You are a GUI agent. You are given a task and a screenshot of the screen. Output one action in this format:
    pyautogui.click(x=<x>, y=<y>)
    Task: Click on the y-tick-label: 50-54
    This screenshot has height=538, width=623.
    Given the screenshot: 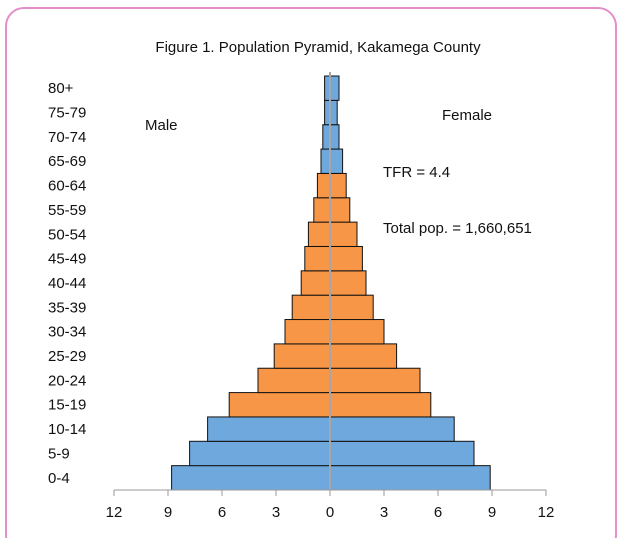 What is the action you would take?
    pyautogui.click(x=67, y=234)
    